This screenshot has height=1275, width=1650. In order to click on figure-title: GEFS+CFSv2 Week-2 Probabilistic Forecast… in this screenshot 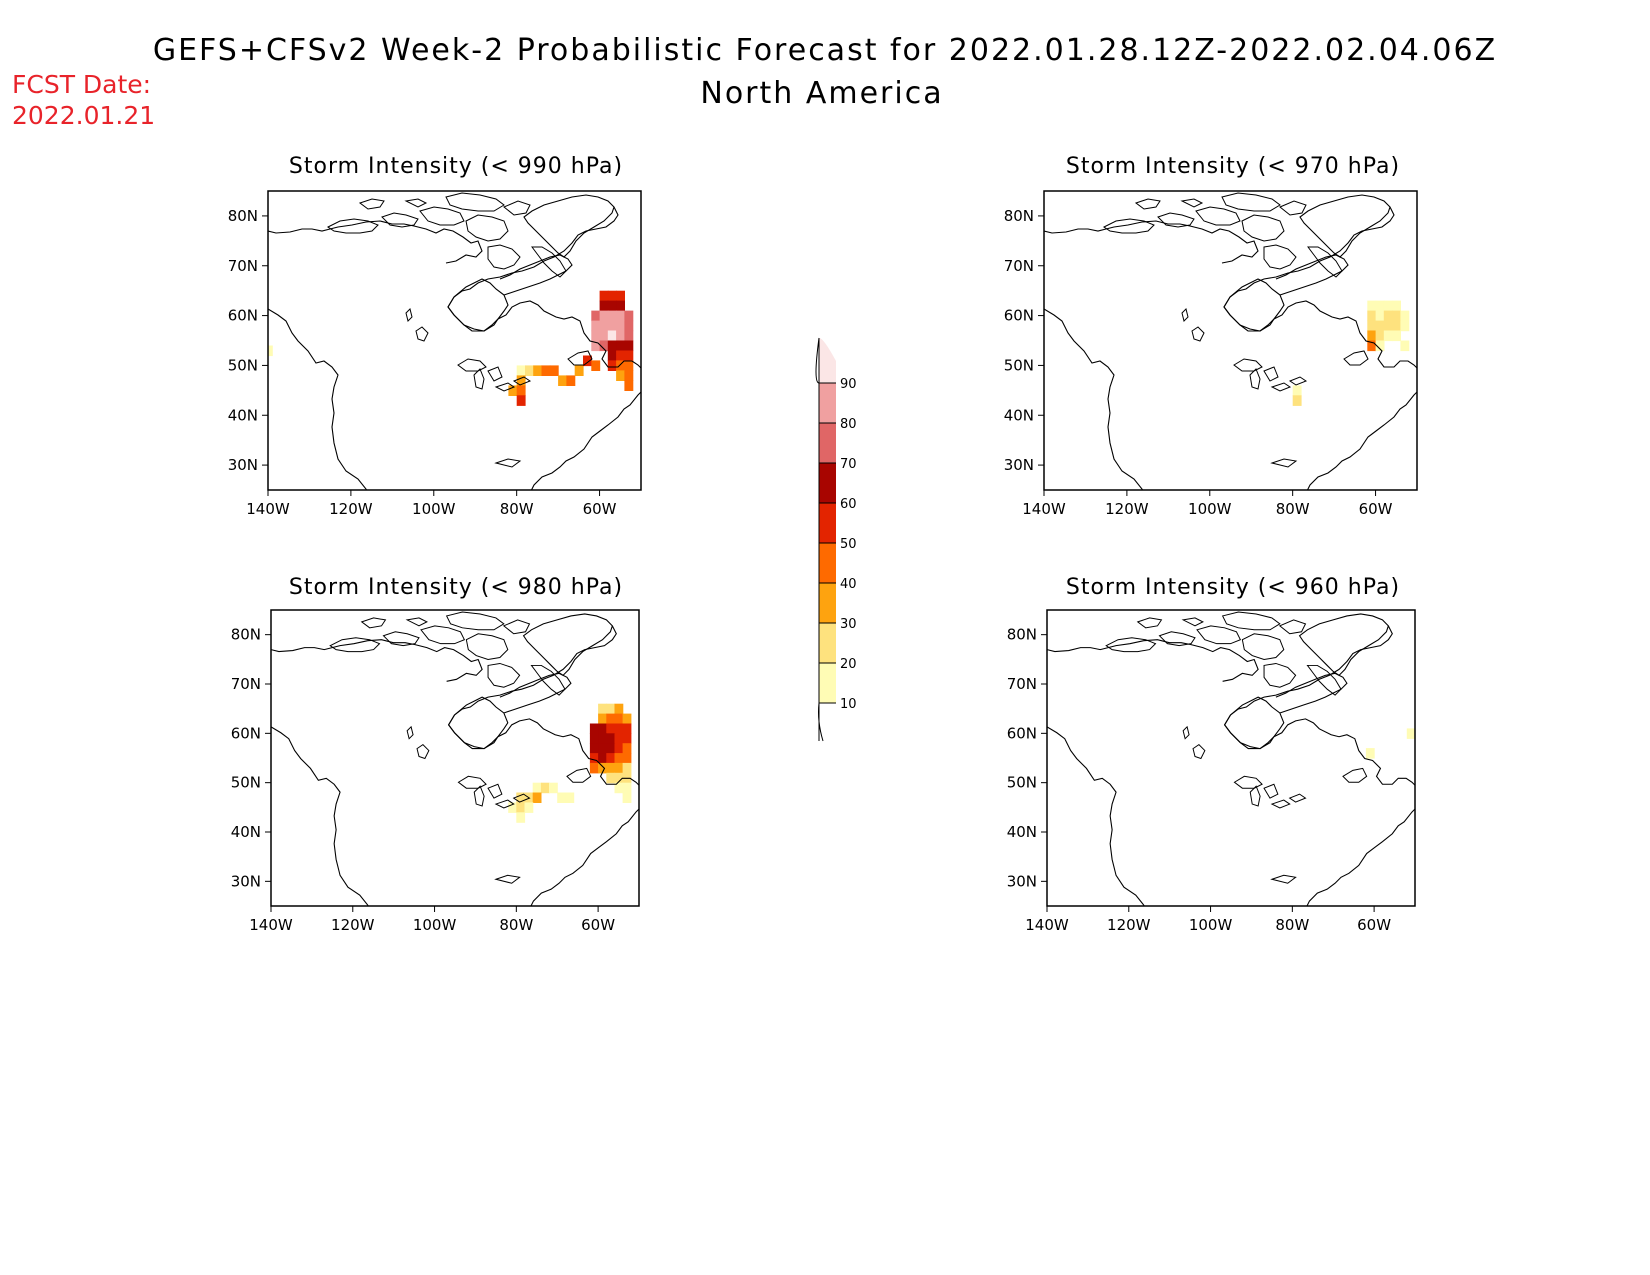, I will do `click(825, 50)`.